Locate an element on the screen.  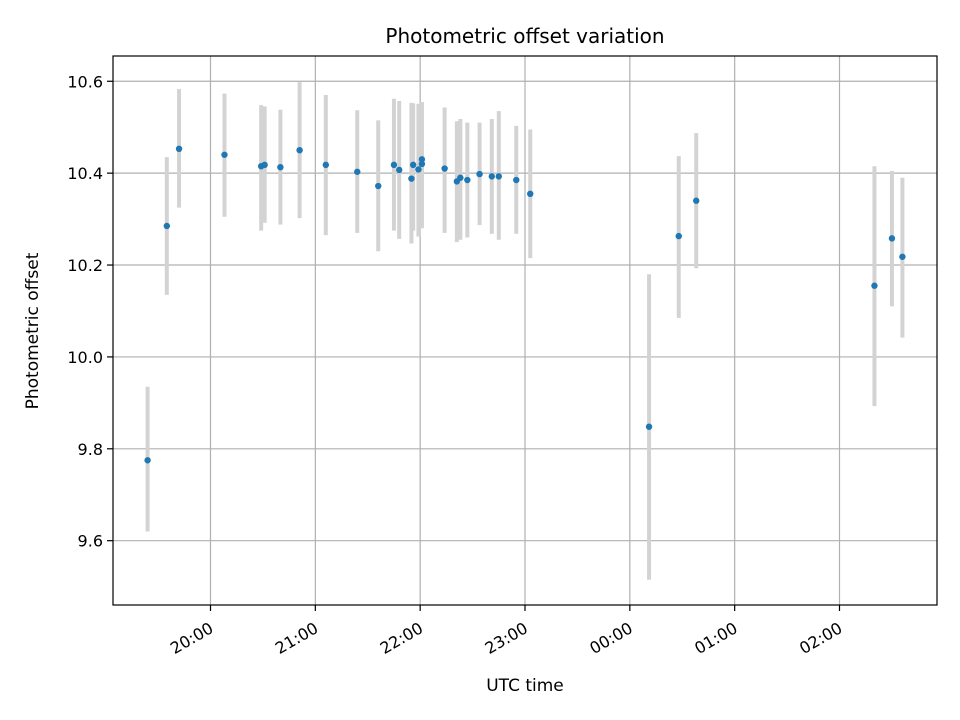
y-axis-label: Photometric offset is located at coordinates (33, 330).